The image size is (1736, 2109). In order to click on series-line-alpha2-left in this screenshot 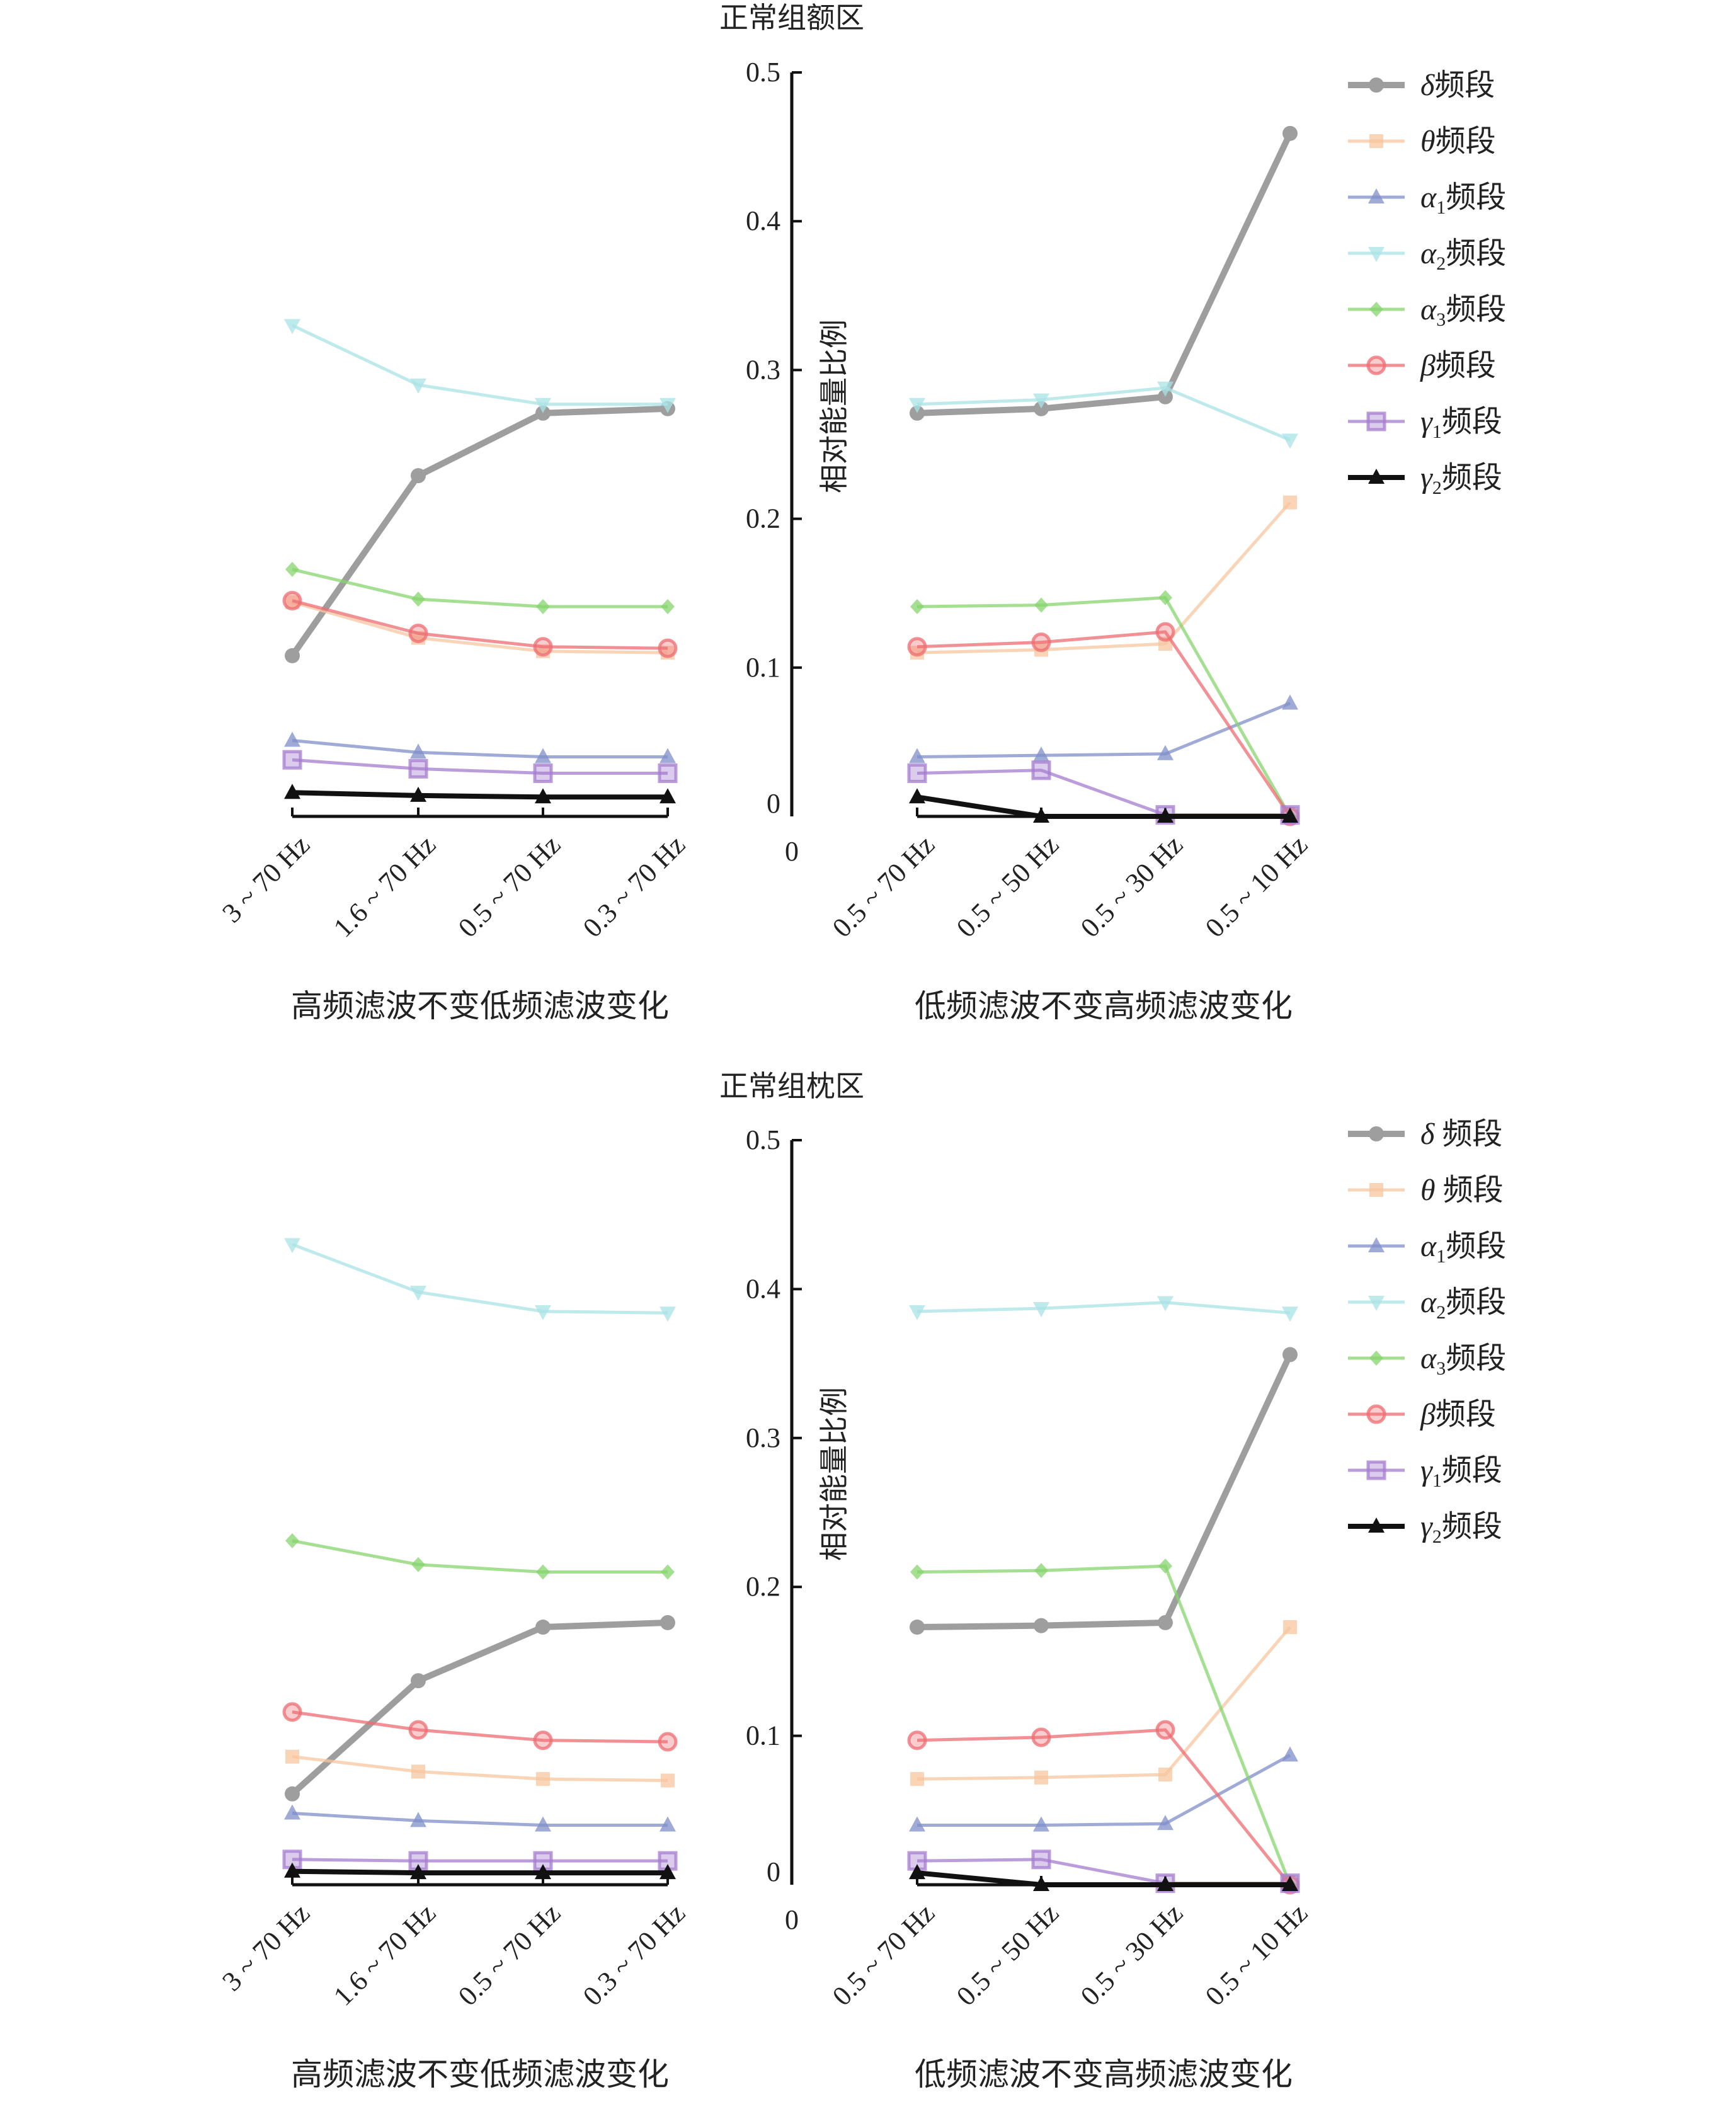, I will do `click(479, 365)`.